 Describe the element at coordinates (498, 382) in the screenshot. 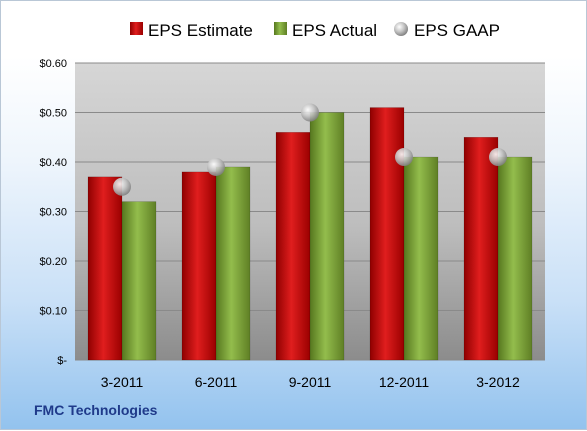

I see `x-tick-label: 3-2012` at that location.